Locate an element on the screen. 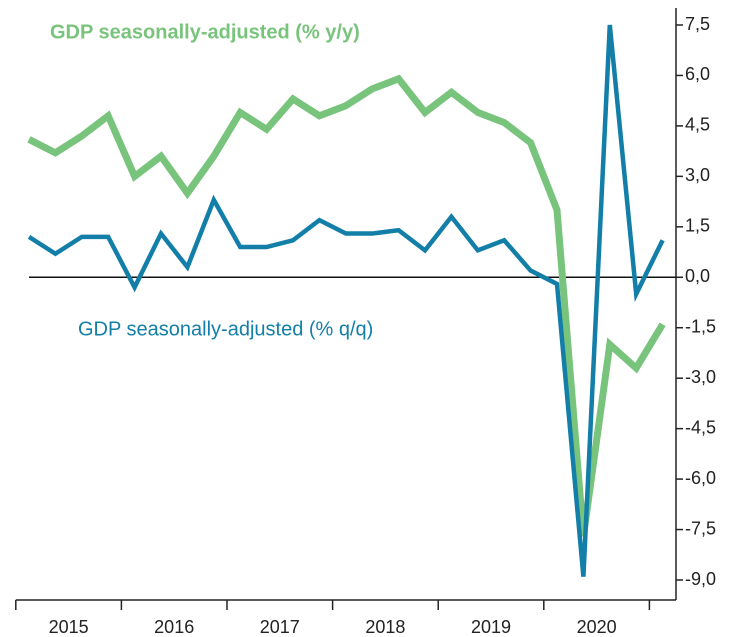 The width and height of the screenshot is (736, 637). y-tick-label: 3,0 is located at coordinates (697, 175).